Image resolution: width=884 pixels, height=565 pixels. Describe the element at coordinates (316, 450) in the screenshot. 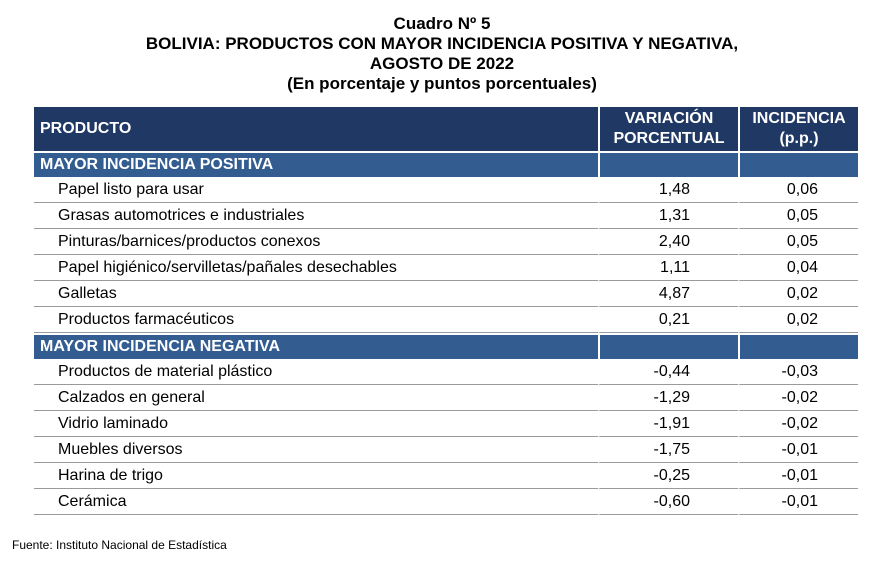

I see `cell-producto: Muebles diversos` at that location.